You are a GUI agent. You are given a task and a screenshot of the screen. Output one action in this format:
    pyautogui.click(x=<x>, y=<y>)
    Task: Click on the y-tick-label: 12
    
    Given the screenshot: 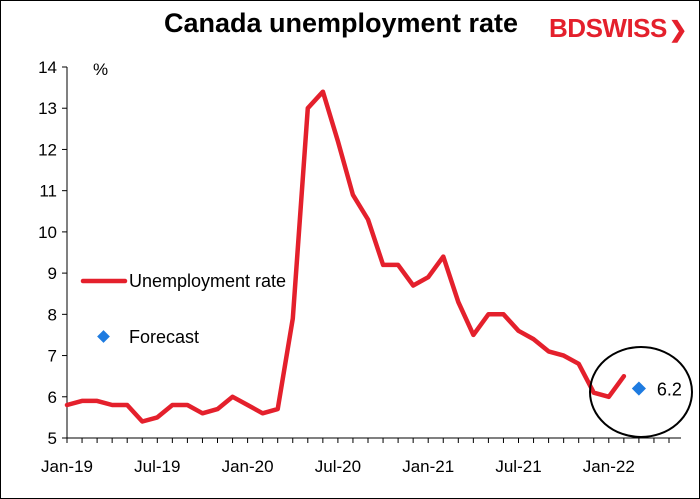 What is the action you would take?
    pyautogui.click(x=47, y=149)
    